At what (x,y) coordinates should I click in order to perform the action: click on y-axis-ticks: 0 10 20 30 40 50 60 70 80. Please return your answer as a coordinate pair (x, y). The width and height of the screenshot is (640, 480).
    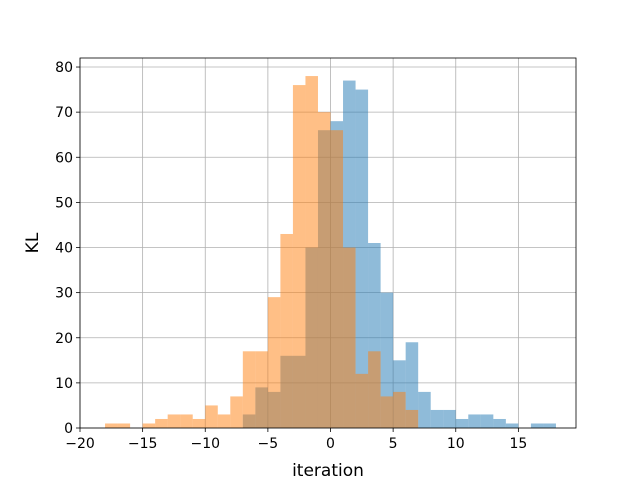
    Looking at the image, I should click on (67, 248).